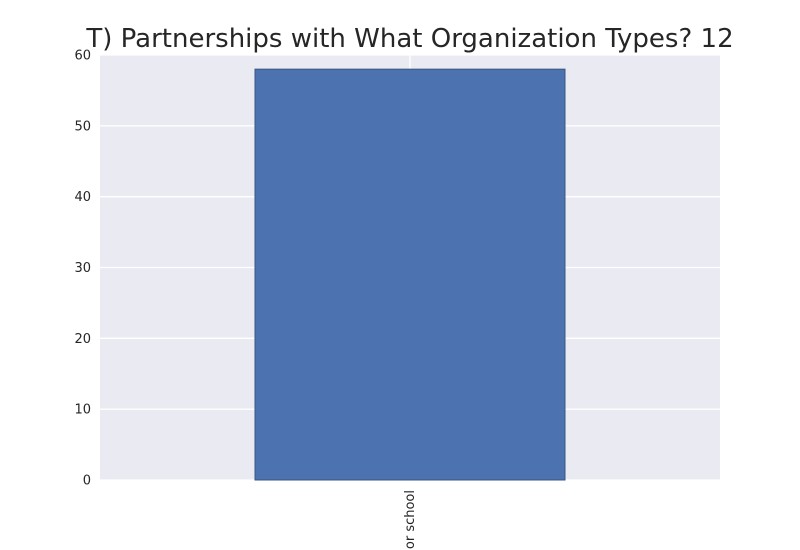 The width and height of the screenshot is (800, 550). I want to click on x-tick-label: or school, so click(410, 519).